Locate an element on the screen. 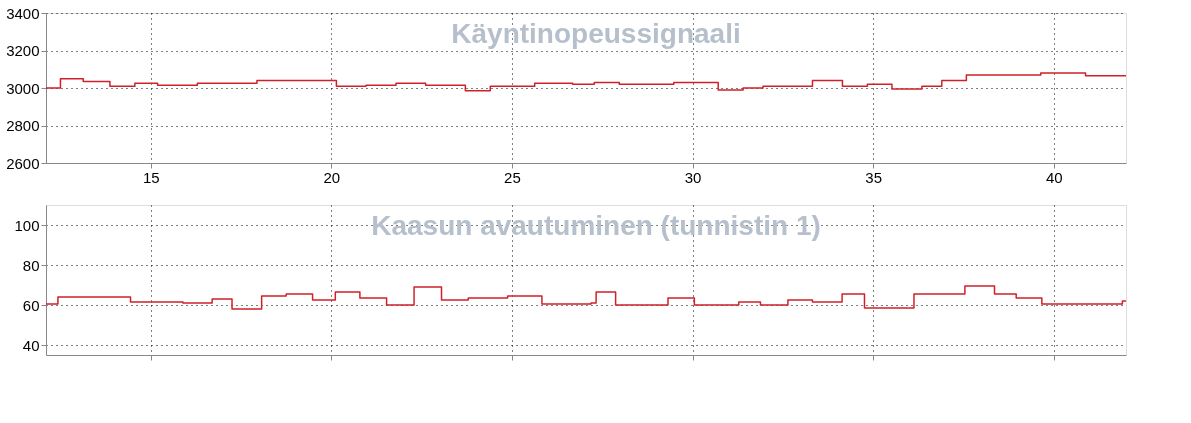  chart-title: Käyntinopeussignaali is located at coordinates (596, 33).